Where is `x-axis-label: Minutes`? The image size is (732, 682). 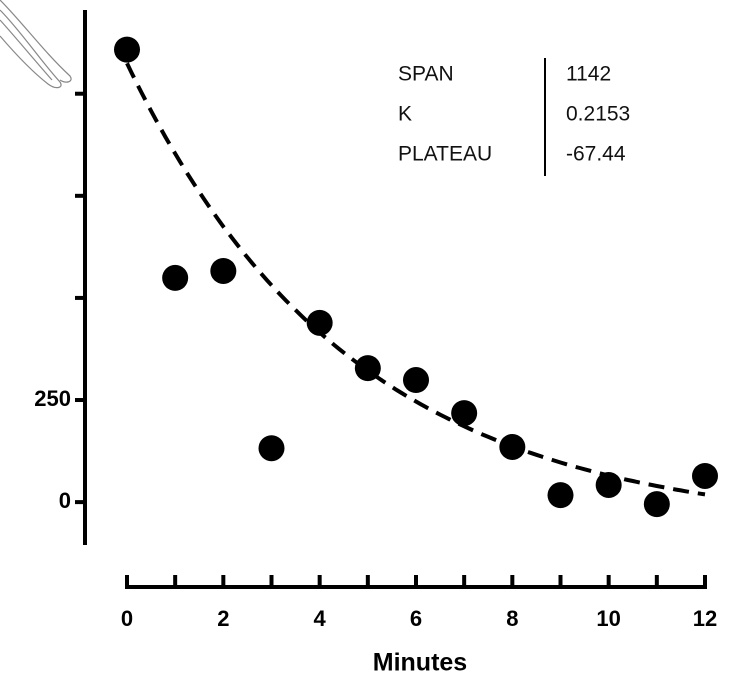
x-axis-label: Minutes is located at coordinates (420, 663).